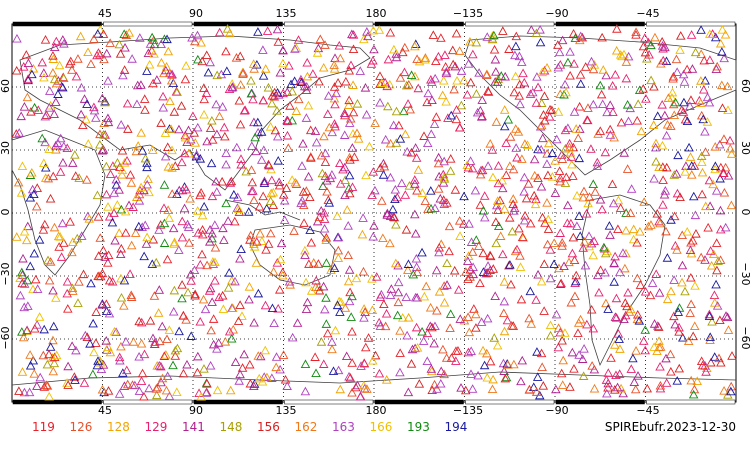 Image resolution: width=750 pixels, height=454 pixels. What do you see at coordinates (6, 273) in the screenshot?
I see `lat-label-left-m30: −30` at bounding box center [6, 273].